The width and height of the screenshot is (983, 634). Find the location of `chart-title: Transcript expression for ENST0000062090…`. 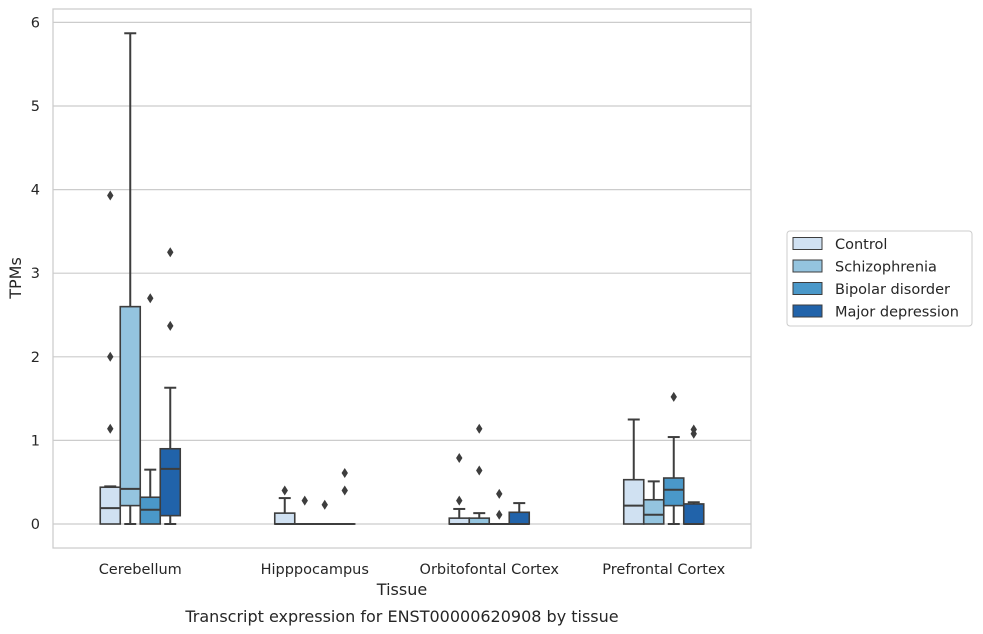

chart-title: Transcript expression for ENST0000062090… is located at coordinates (401, 616).